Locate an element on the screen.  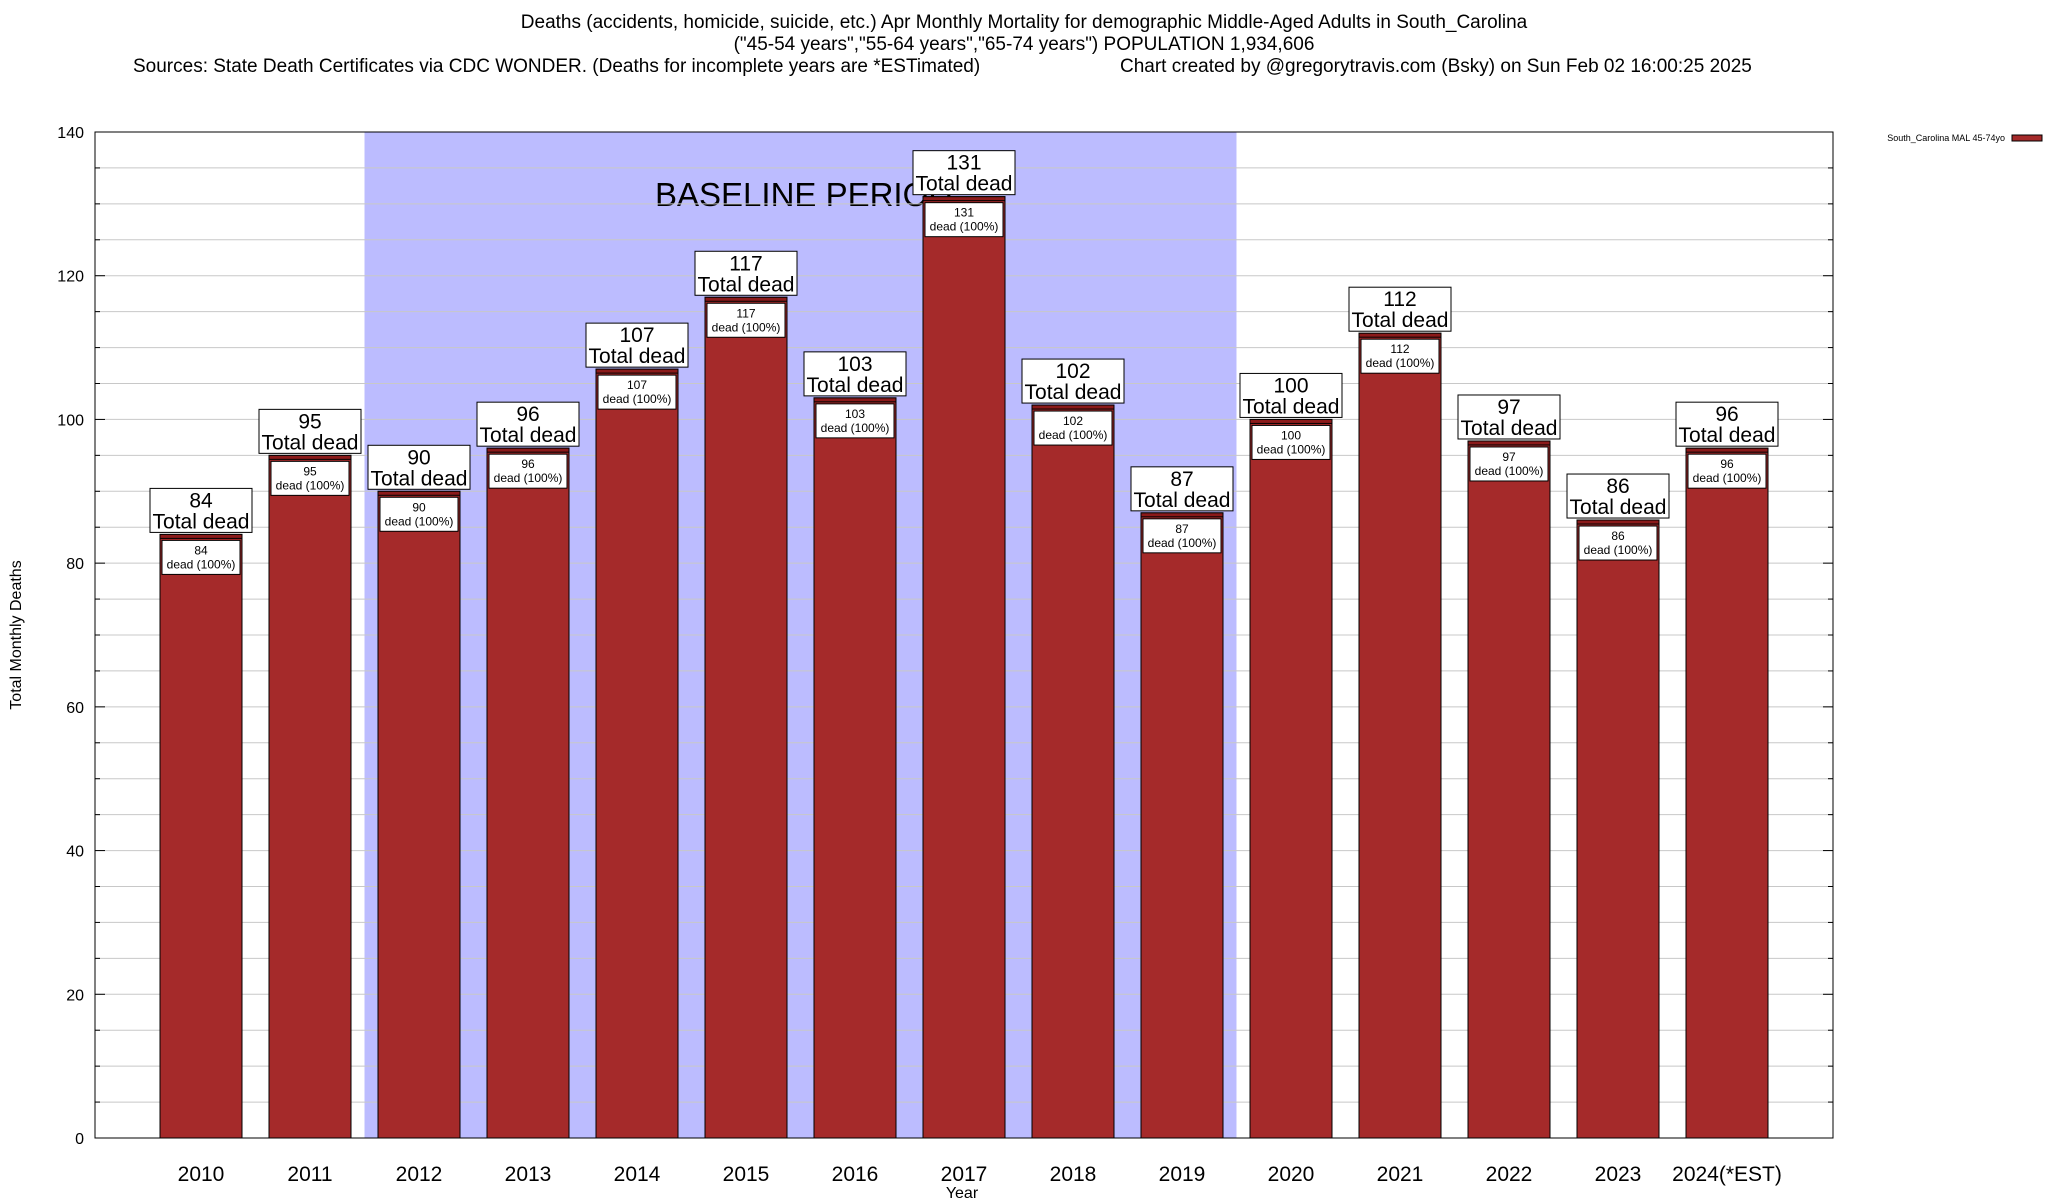
x-tick-label: 2018 is located at coordinates (1073, 1174).